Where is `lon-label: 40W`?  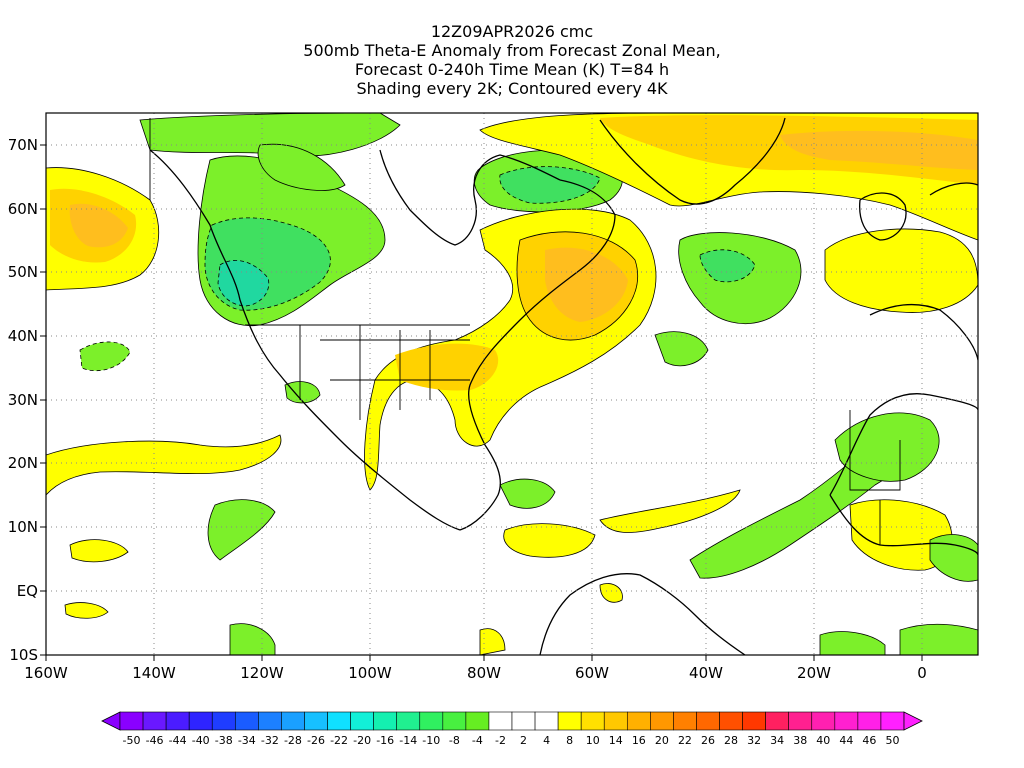 lon-label: 40W is located at coordinates (706, 673).